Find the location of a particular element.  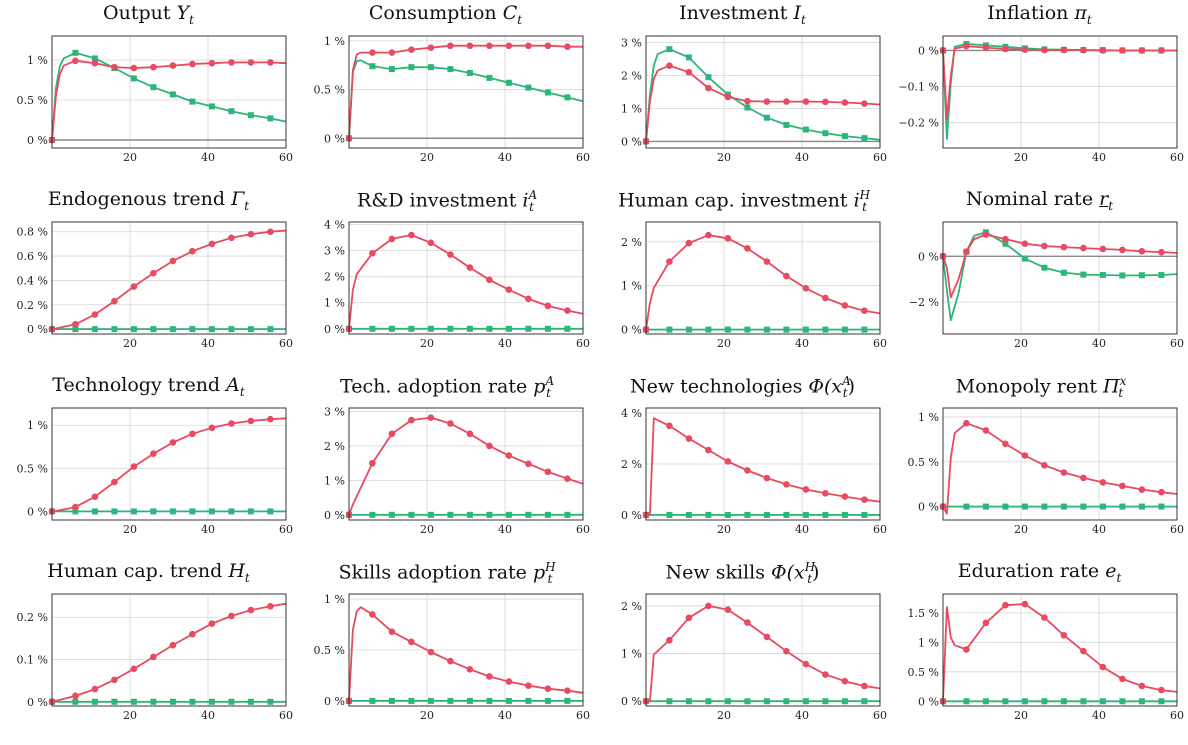

y-tick-label: 3 % is located at coordinates (631, 43).